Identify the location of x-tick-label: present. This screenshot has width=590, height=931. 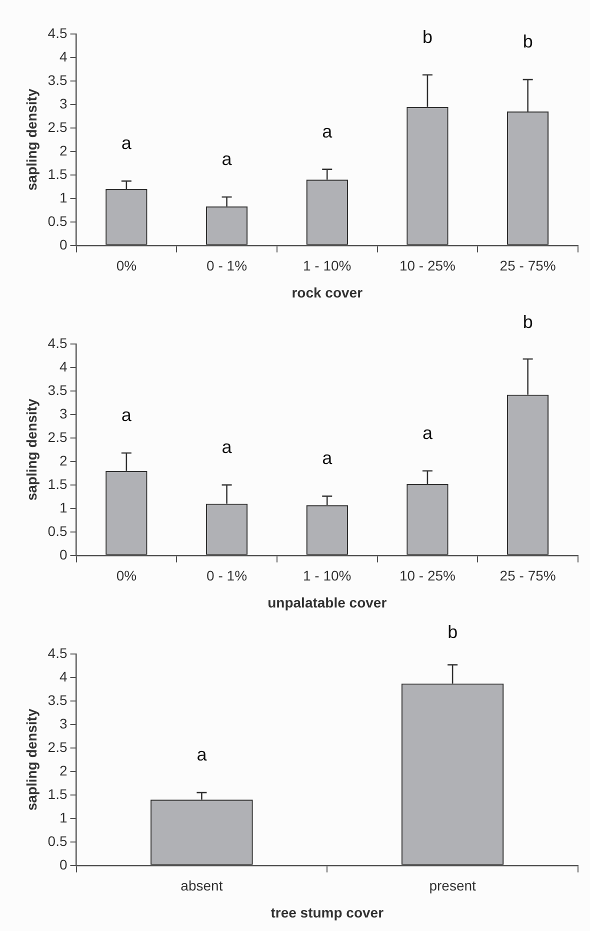
(452, 886).